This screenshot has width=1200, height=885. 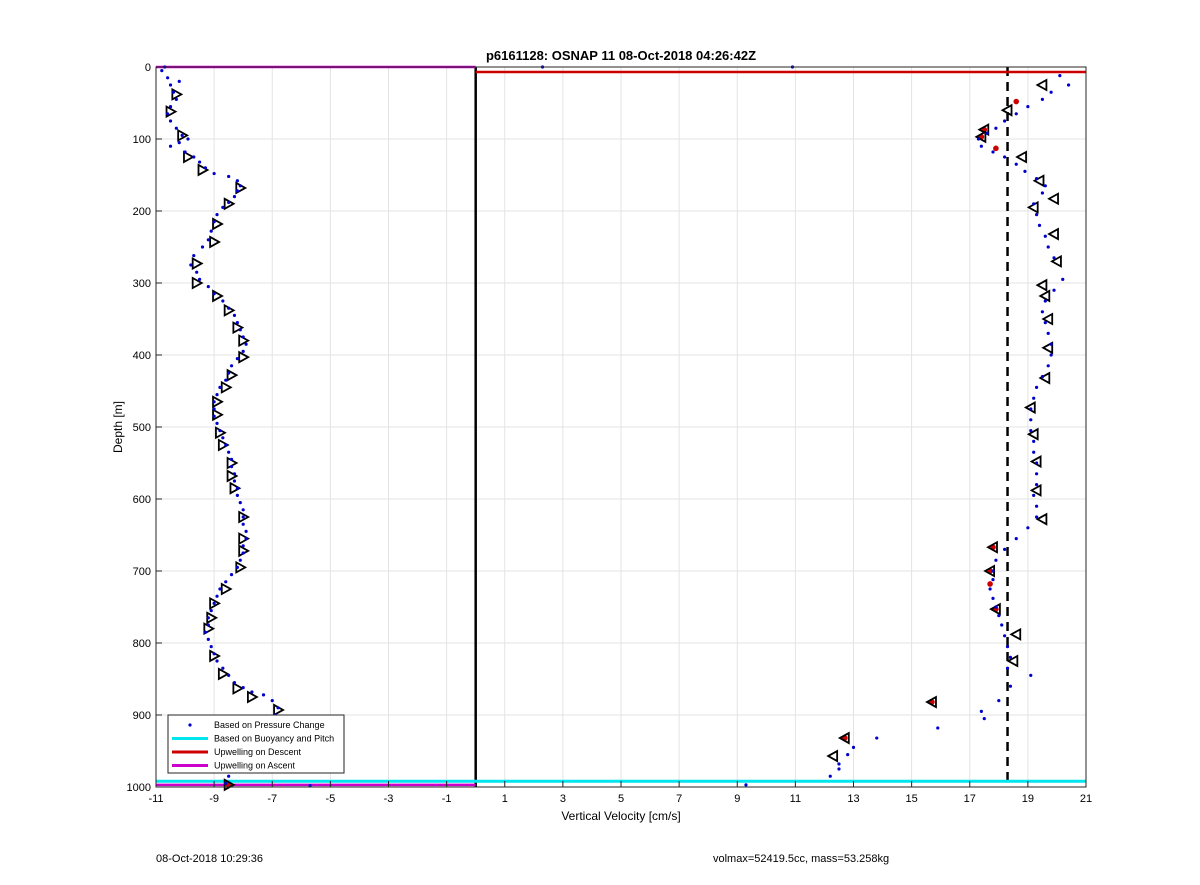 I want to click on x-tick-label: 21, so click(x=1086, y=799).